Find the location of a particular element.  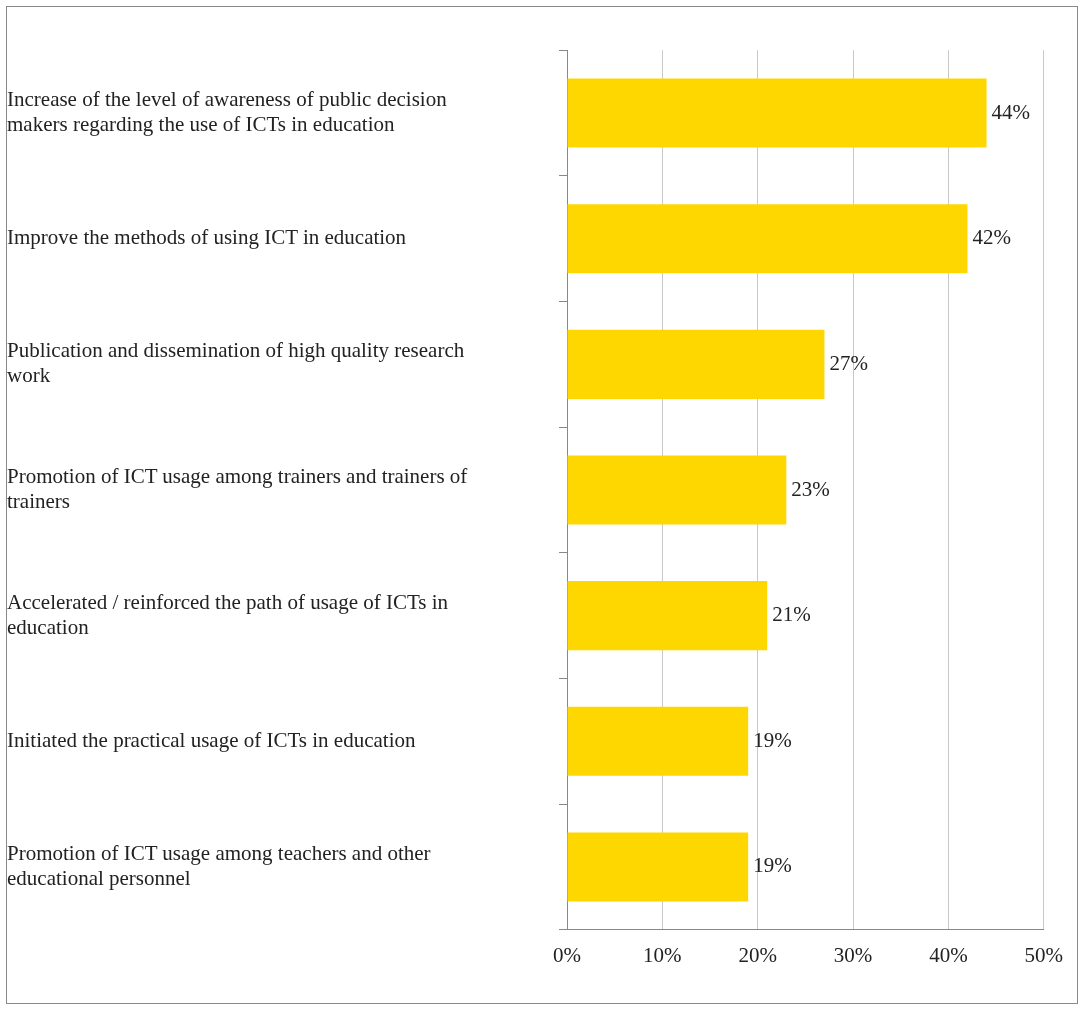

data-label: 42% is located at coordinates (991, 237).